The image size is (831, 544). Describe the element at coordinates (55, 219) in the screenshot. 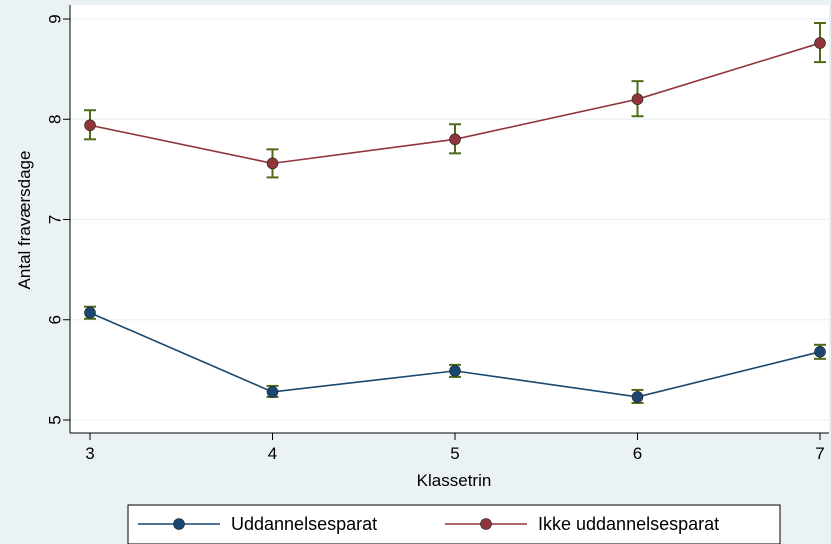

I see `y-tick-label-7: 7` at that location.